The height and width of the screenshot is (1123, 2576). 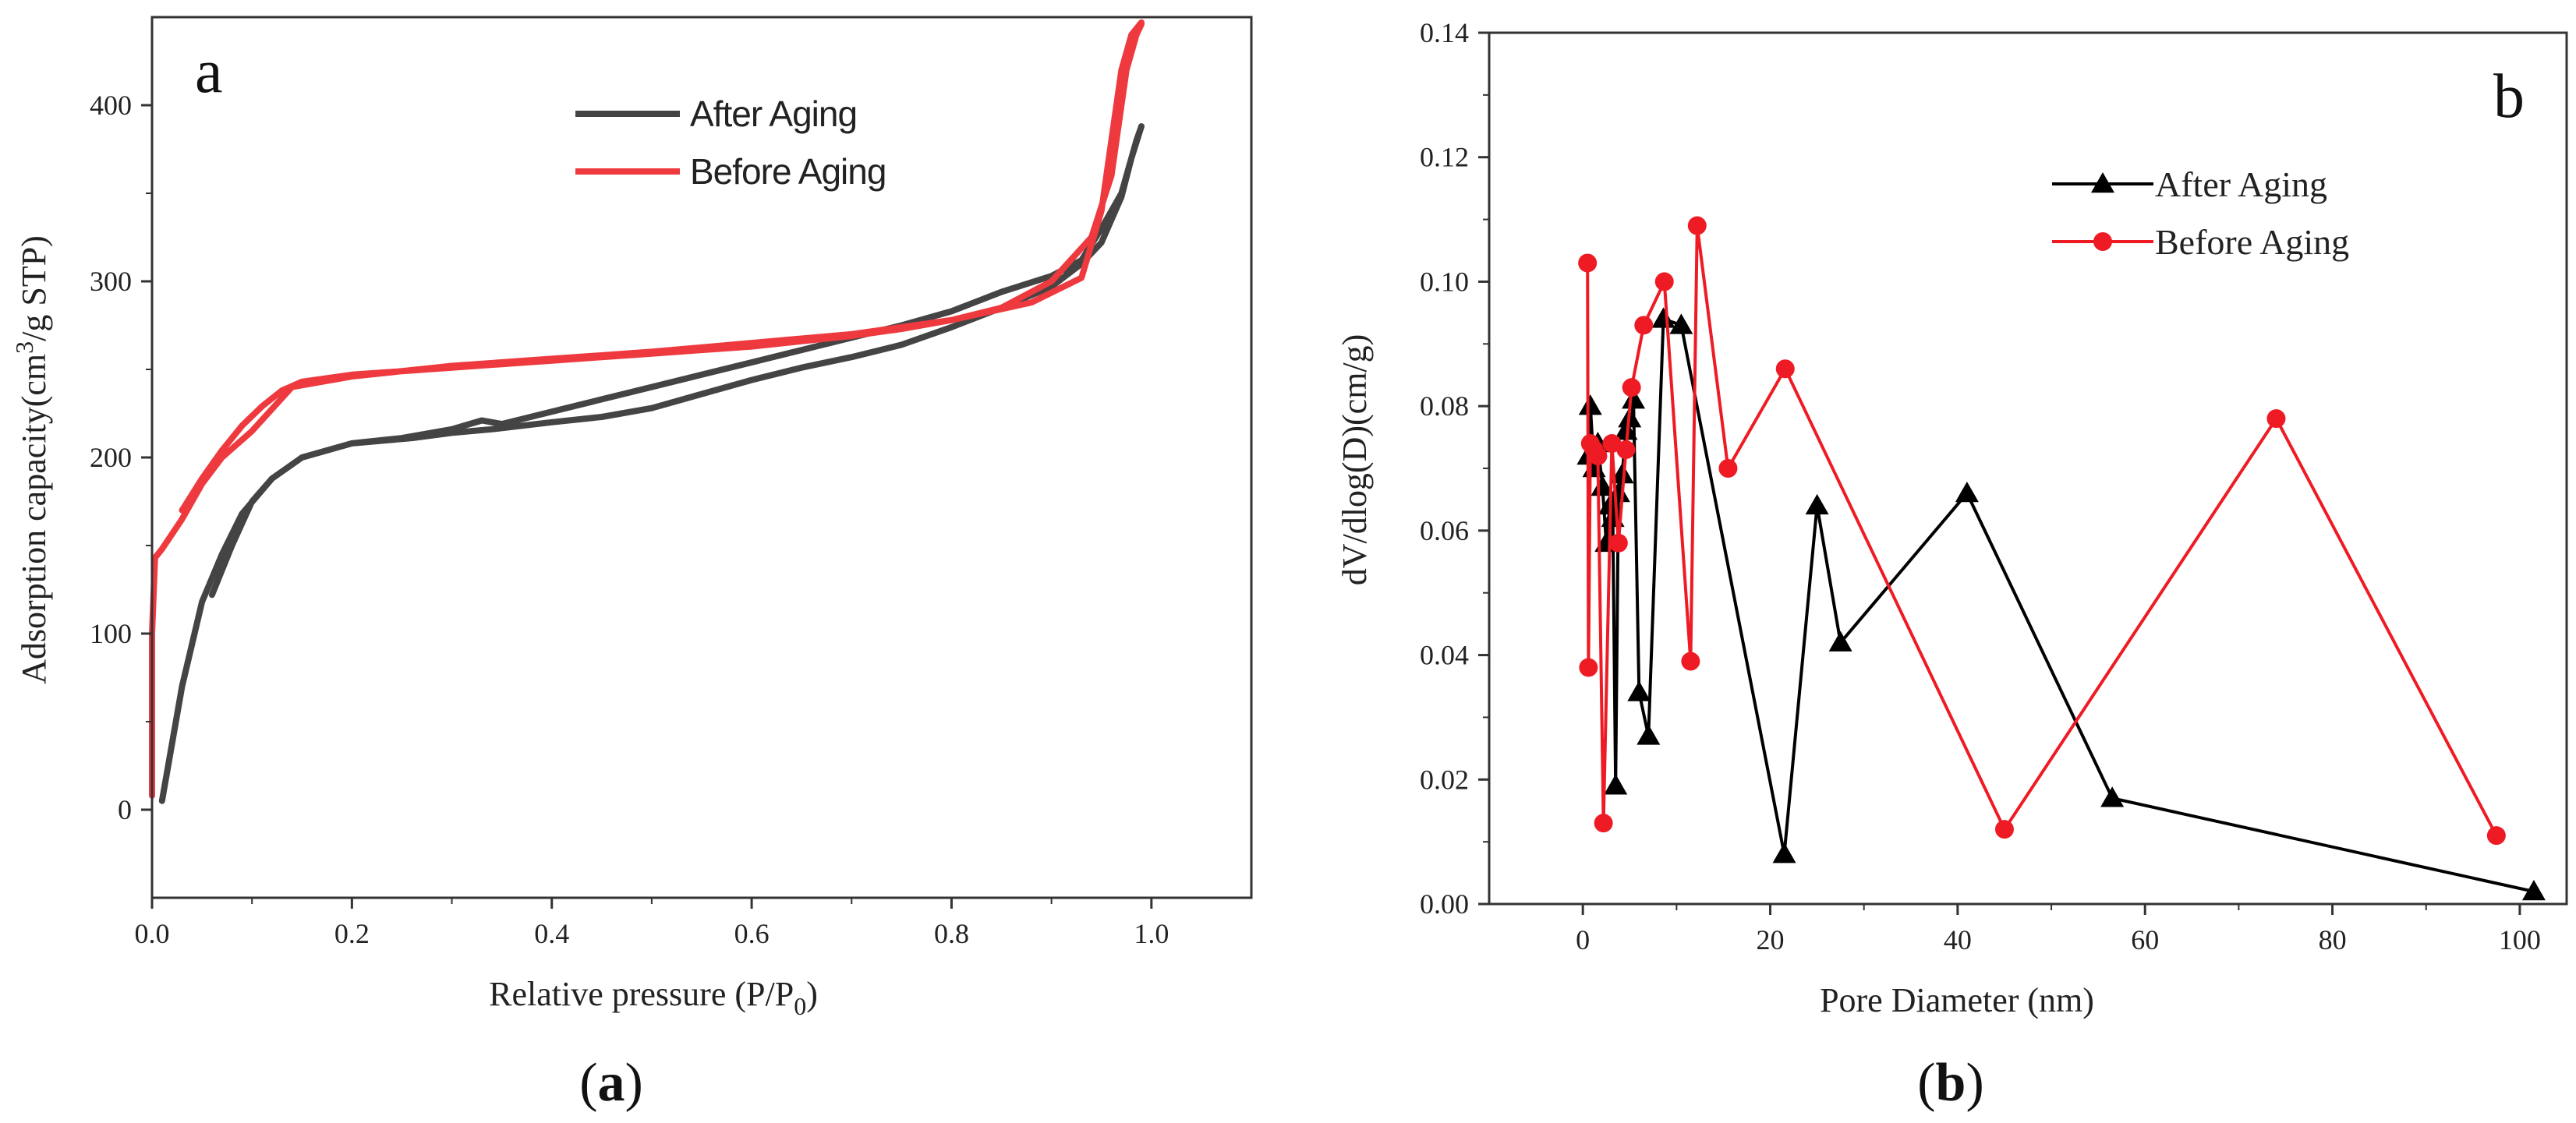 I want to click on b-x-tick-label: 20, so click(x=1771, y=939).